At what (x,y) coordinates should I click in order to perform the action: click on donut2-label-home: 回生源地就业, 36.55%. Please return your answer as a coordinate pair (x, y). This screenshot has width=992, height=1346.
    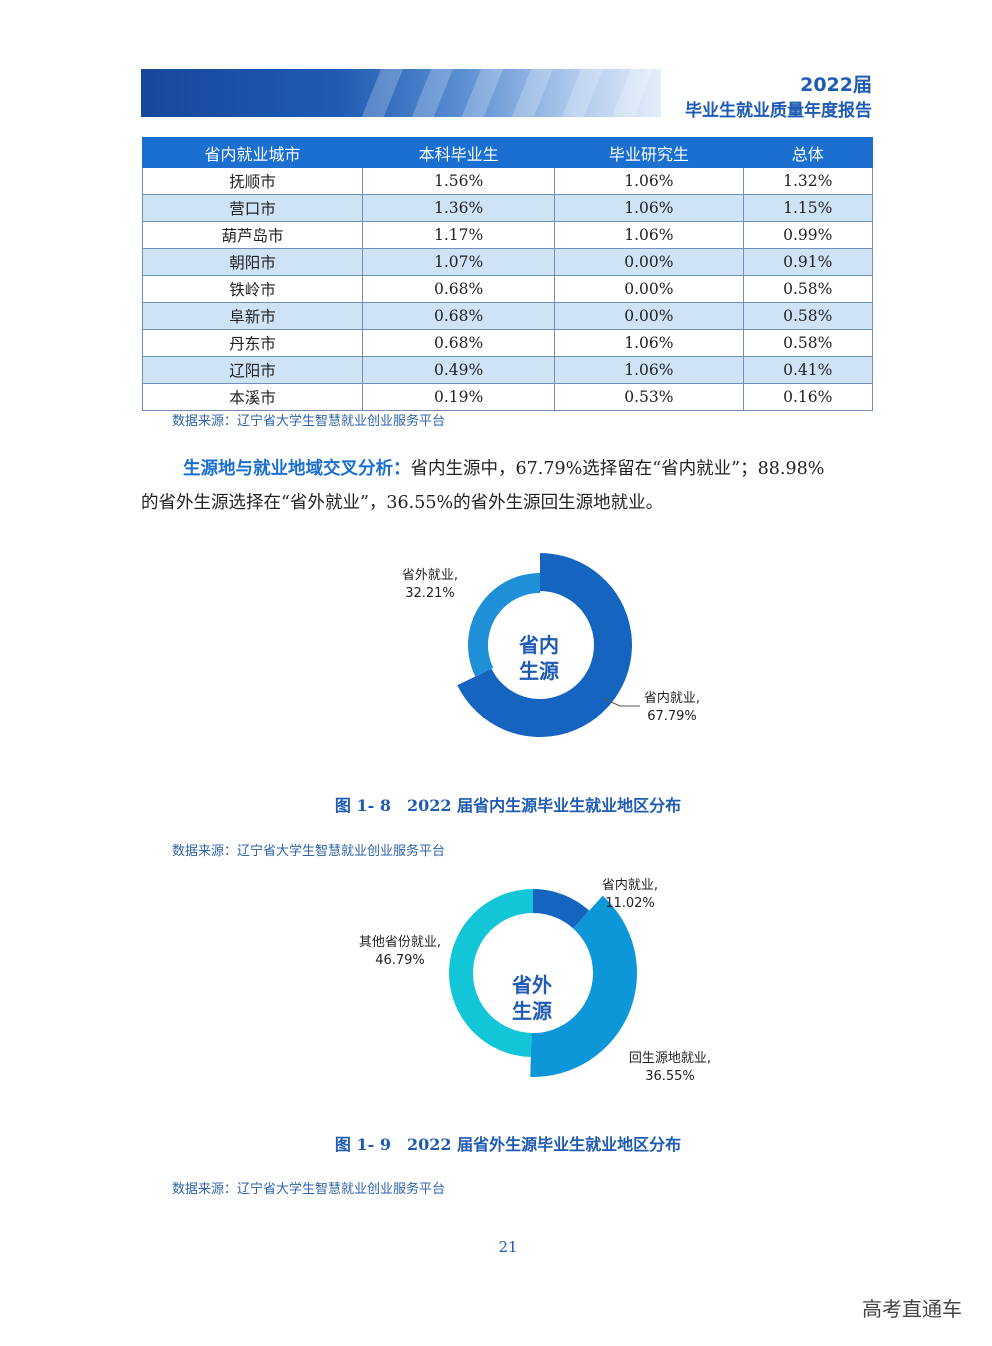
    Looking at the image, I should click on (670, 1068).